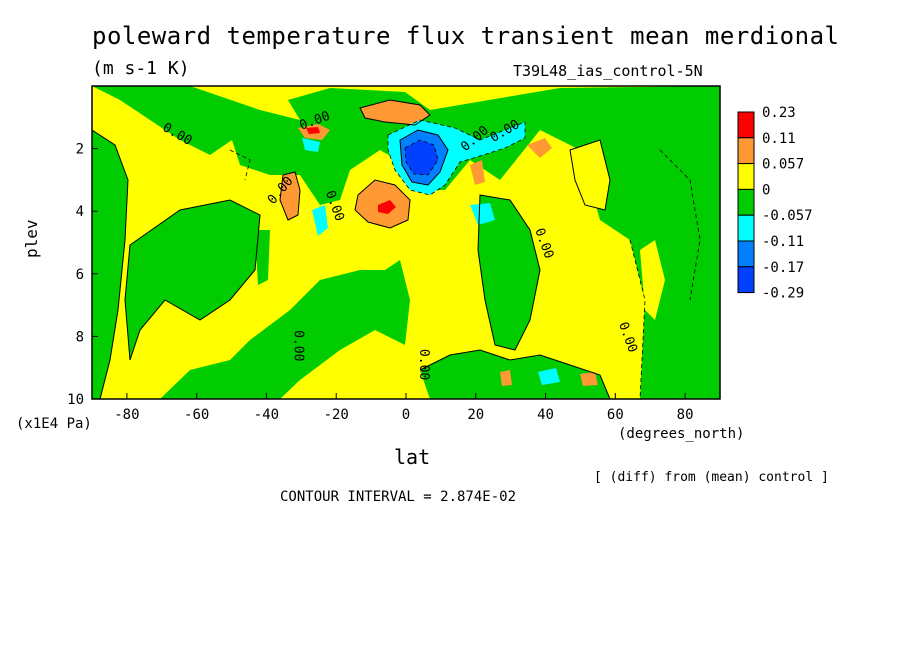 Image resolution: width=904 pixels, height=654 pixels. I want to click on contour-interval: CONTOUR INTERVAL = 2.874E-02, so click(398, 497).